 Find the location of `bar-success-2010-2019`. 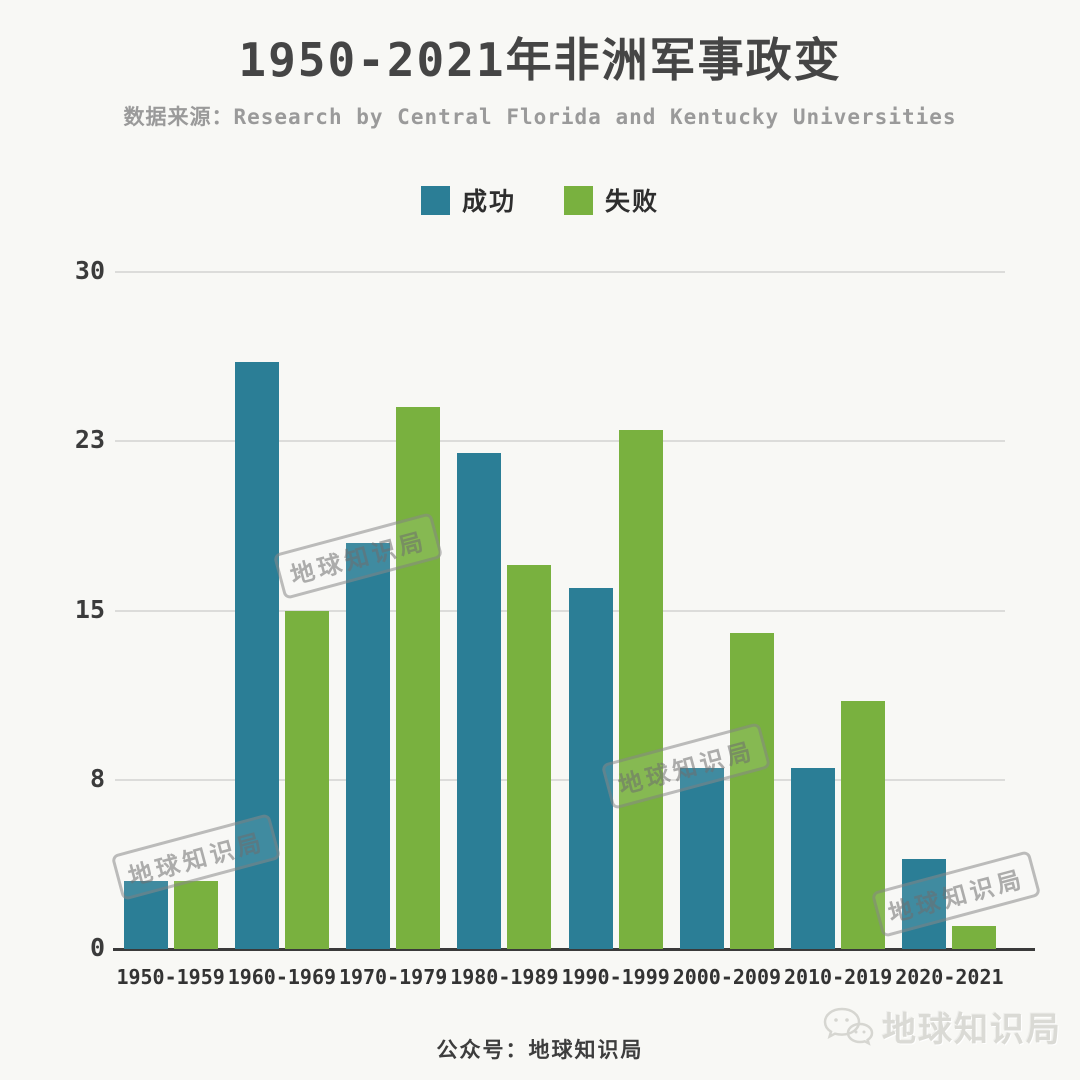

bar-success-2010-2019 is located at coordinates (813, 858).